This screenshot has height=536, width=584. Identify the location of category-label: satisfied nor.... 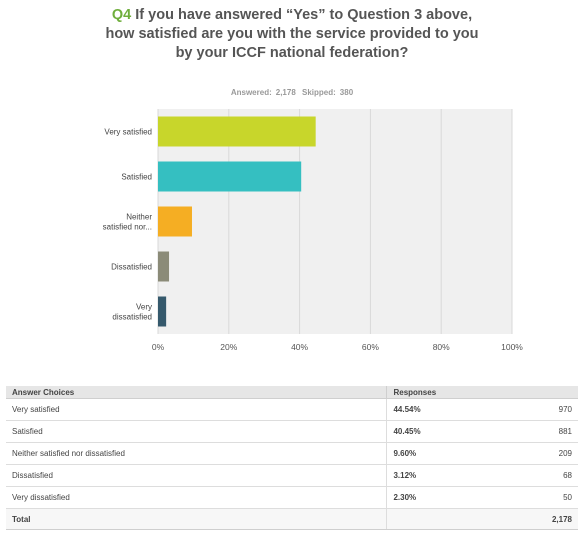
(127, 227).